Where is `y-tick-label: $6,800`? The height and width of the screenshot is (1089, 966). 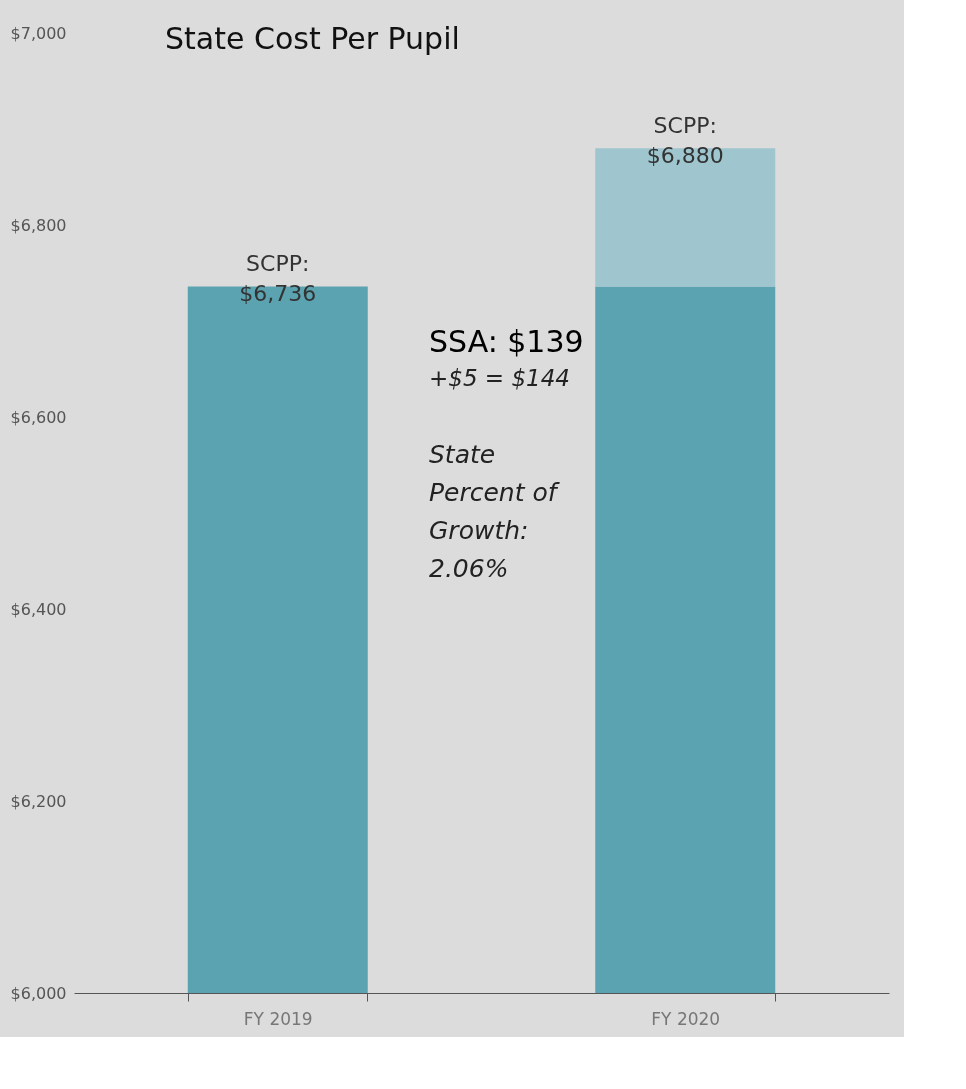 y-tick-label: $6,800 is located at coordinates (38, 225).